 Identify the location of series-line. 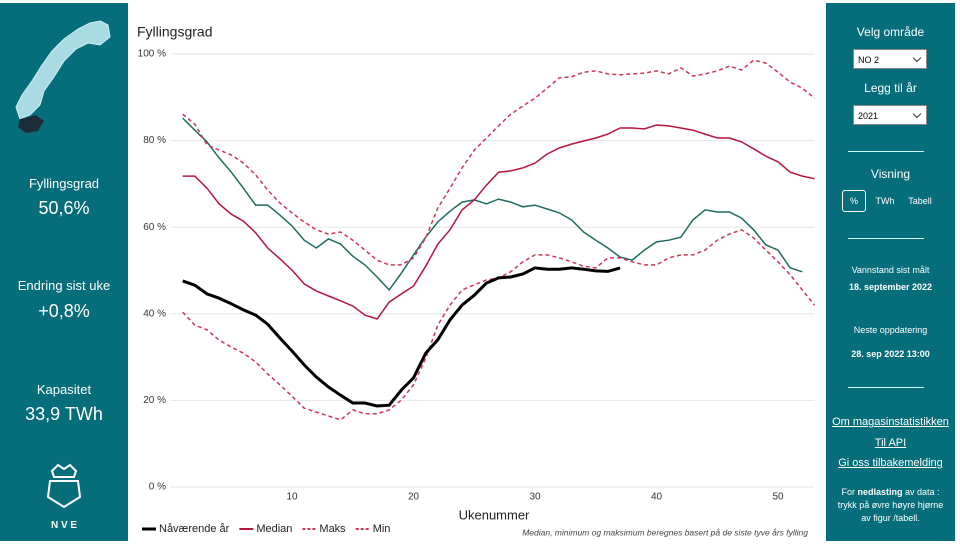
(401, 337).